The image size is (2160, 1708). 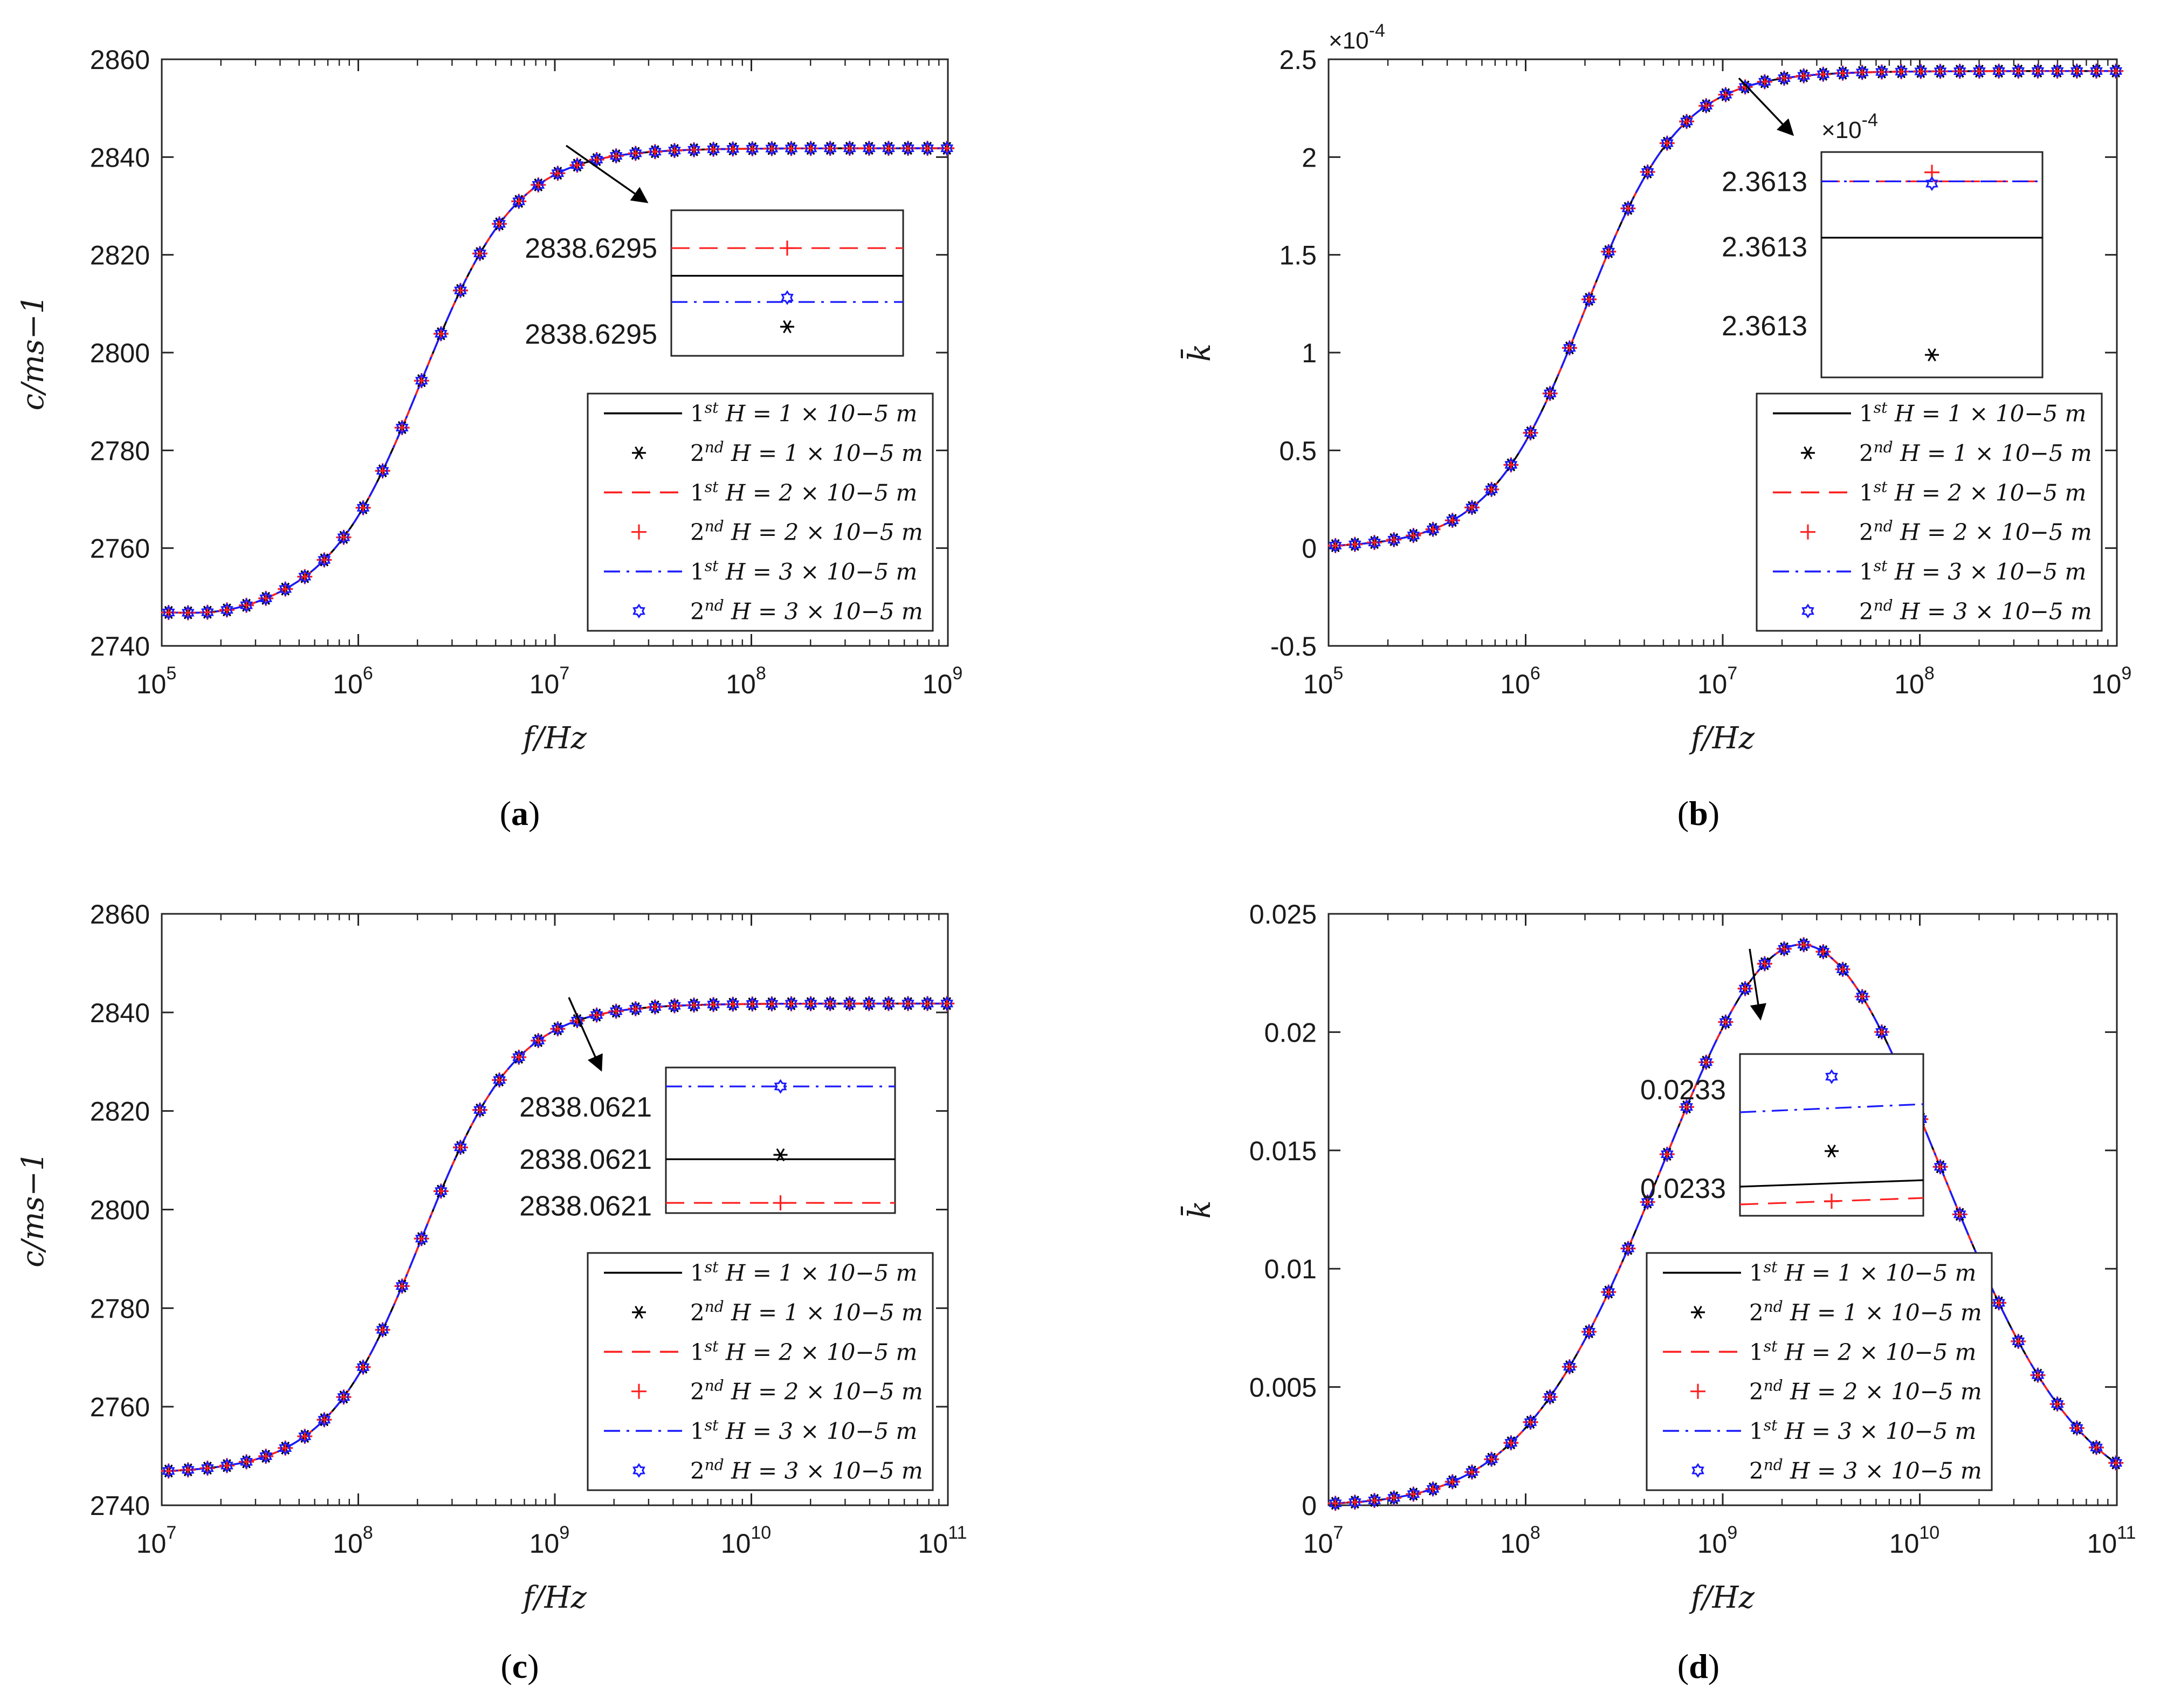 What do you see at coordinates (697, 1392) in the screenshot?
I see `legend-ordinal: 2` at bounding box center [697, 1392].